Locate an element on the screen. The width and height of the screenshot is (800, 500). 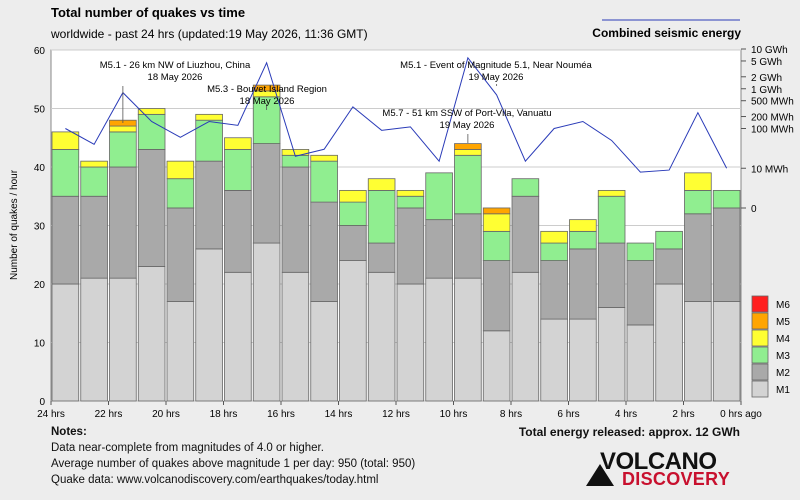
energy-tick-label: 0 is located at coordinates (754, 209).